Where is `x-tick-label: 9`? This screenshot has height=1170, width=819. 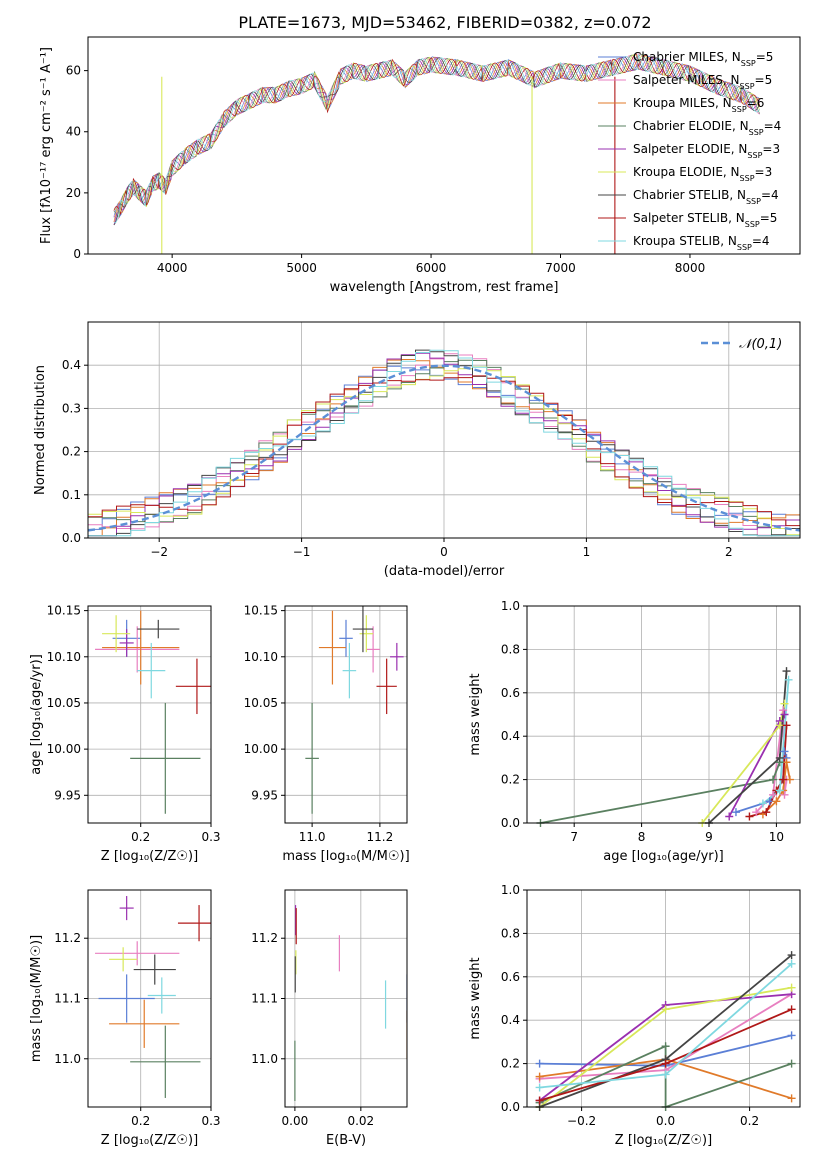 x-tick-label: 9 is located at coordinates (709, 837).